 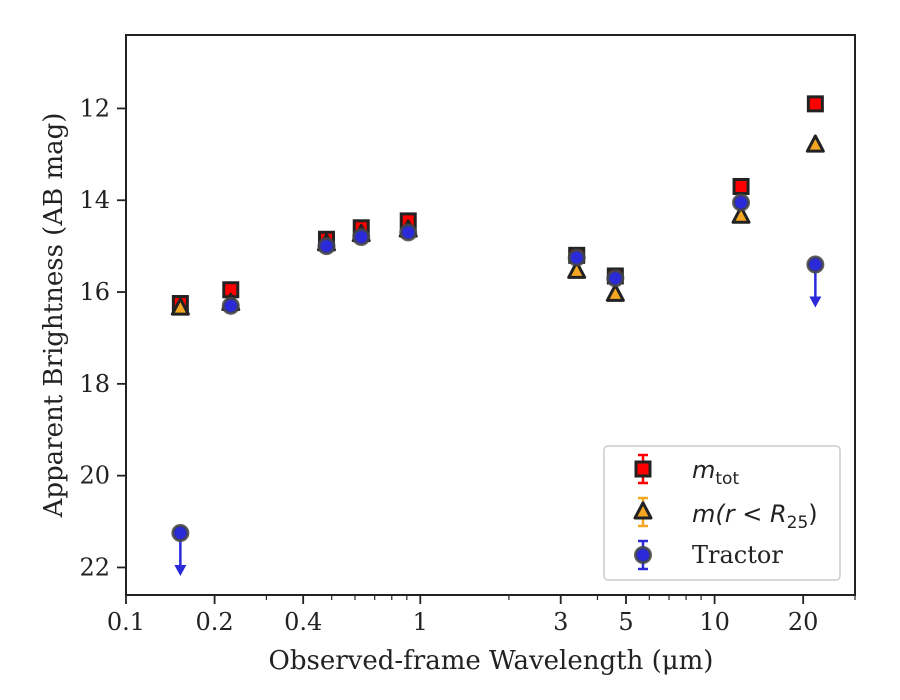 What do you see at coordinates (303, 622) in the screenshot?
I see `x-tick-label: 0.4` at bounding box center [303, 622].